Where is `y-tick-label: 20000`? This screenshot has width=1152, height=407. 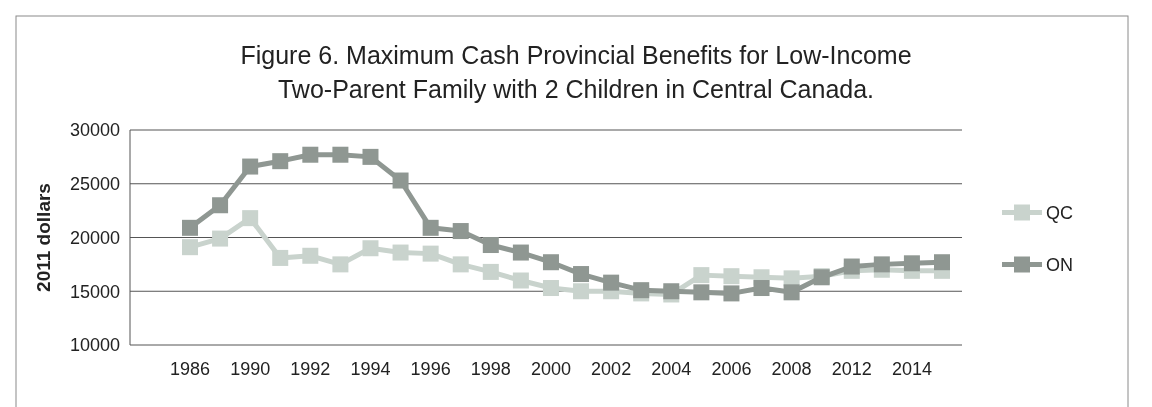 y-tick-label: 20000 is located at coordinates (94, 237).